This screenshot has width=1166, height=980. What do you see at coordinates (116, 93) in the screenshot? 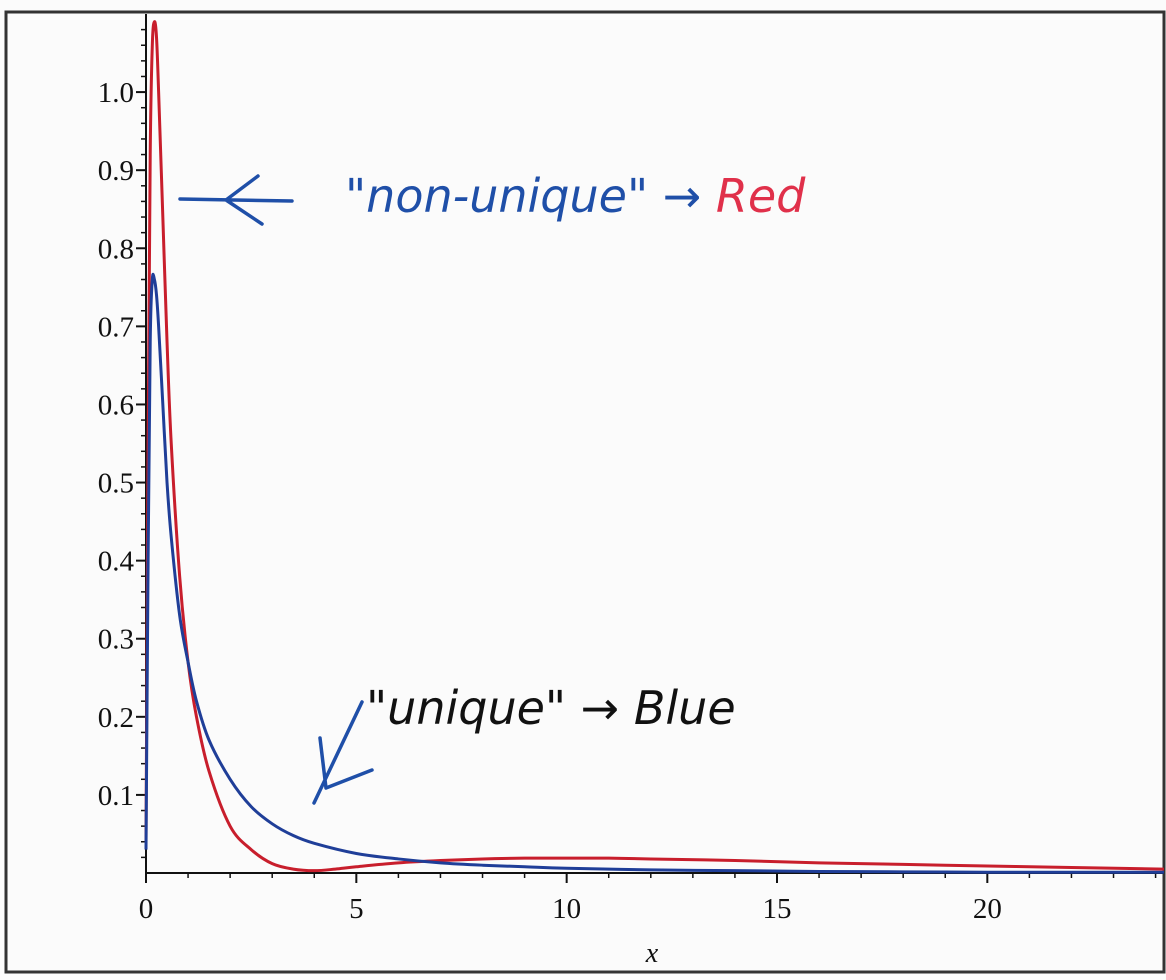
I see `y-tick-label: 1.0` at bounding box center [116, 93].